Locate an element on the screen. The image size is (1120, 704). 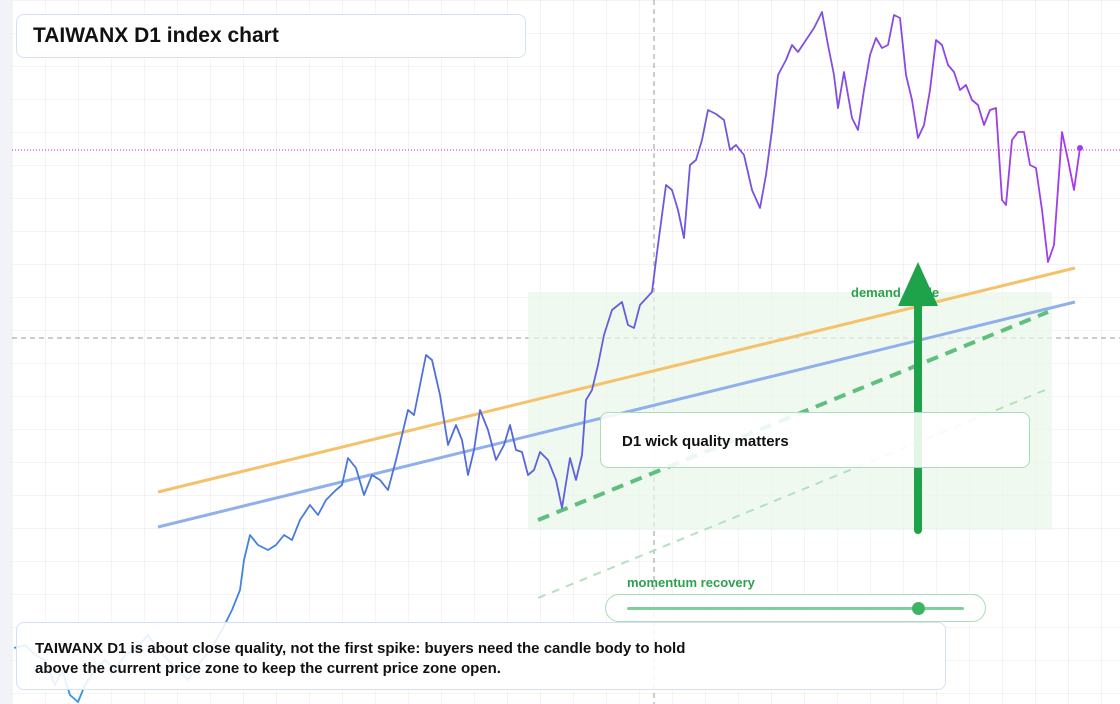
title-box: TAIWANX D1 index chart is located at coordinates (271, 36).